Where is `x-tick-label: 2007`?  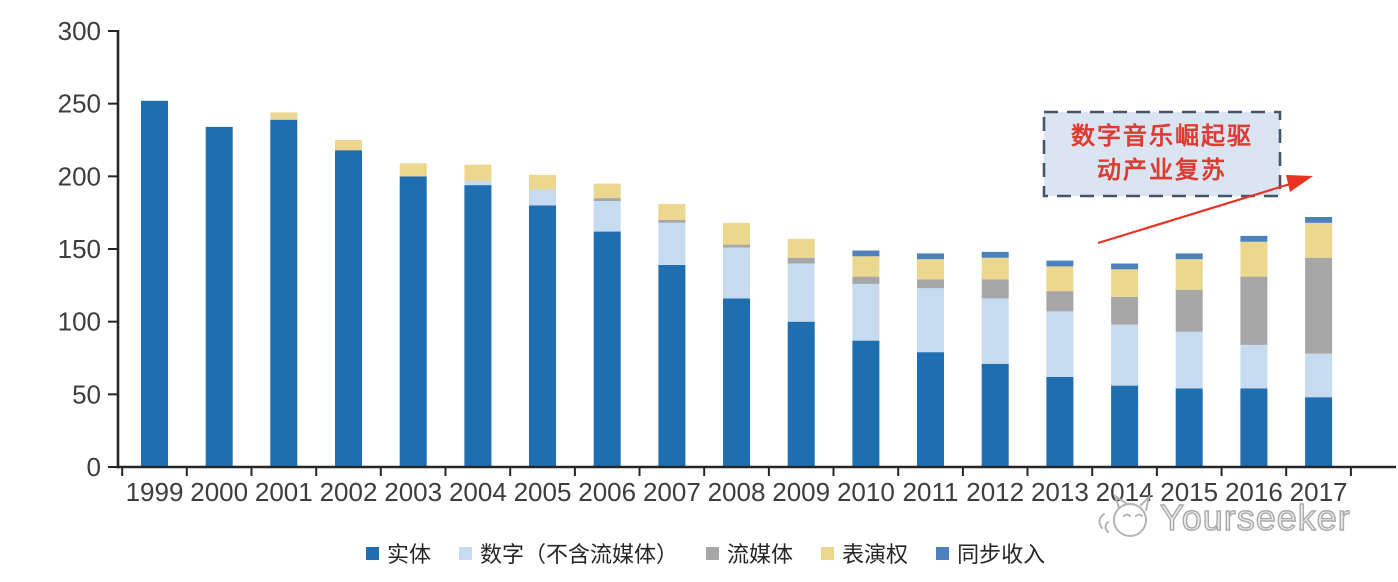 x-tick-label: 2007 is located at coordinates (672, 492).